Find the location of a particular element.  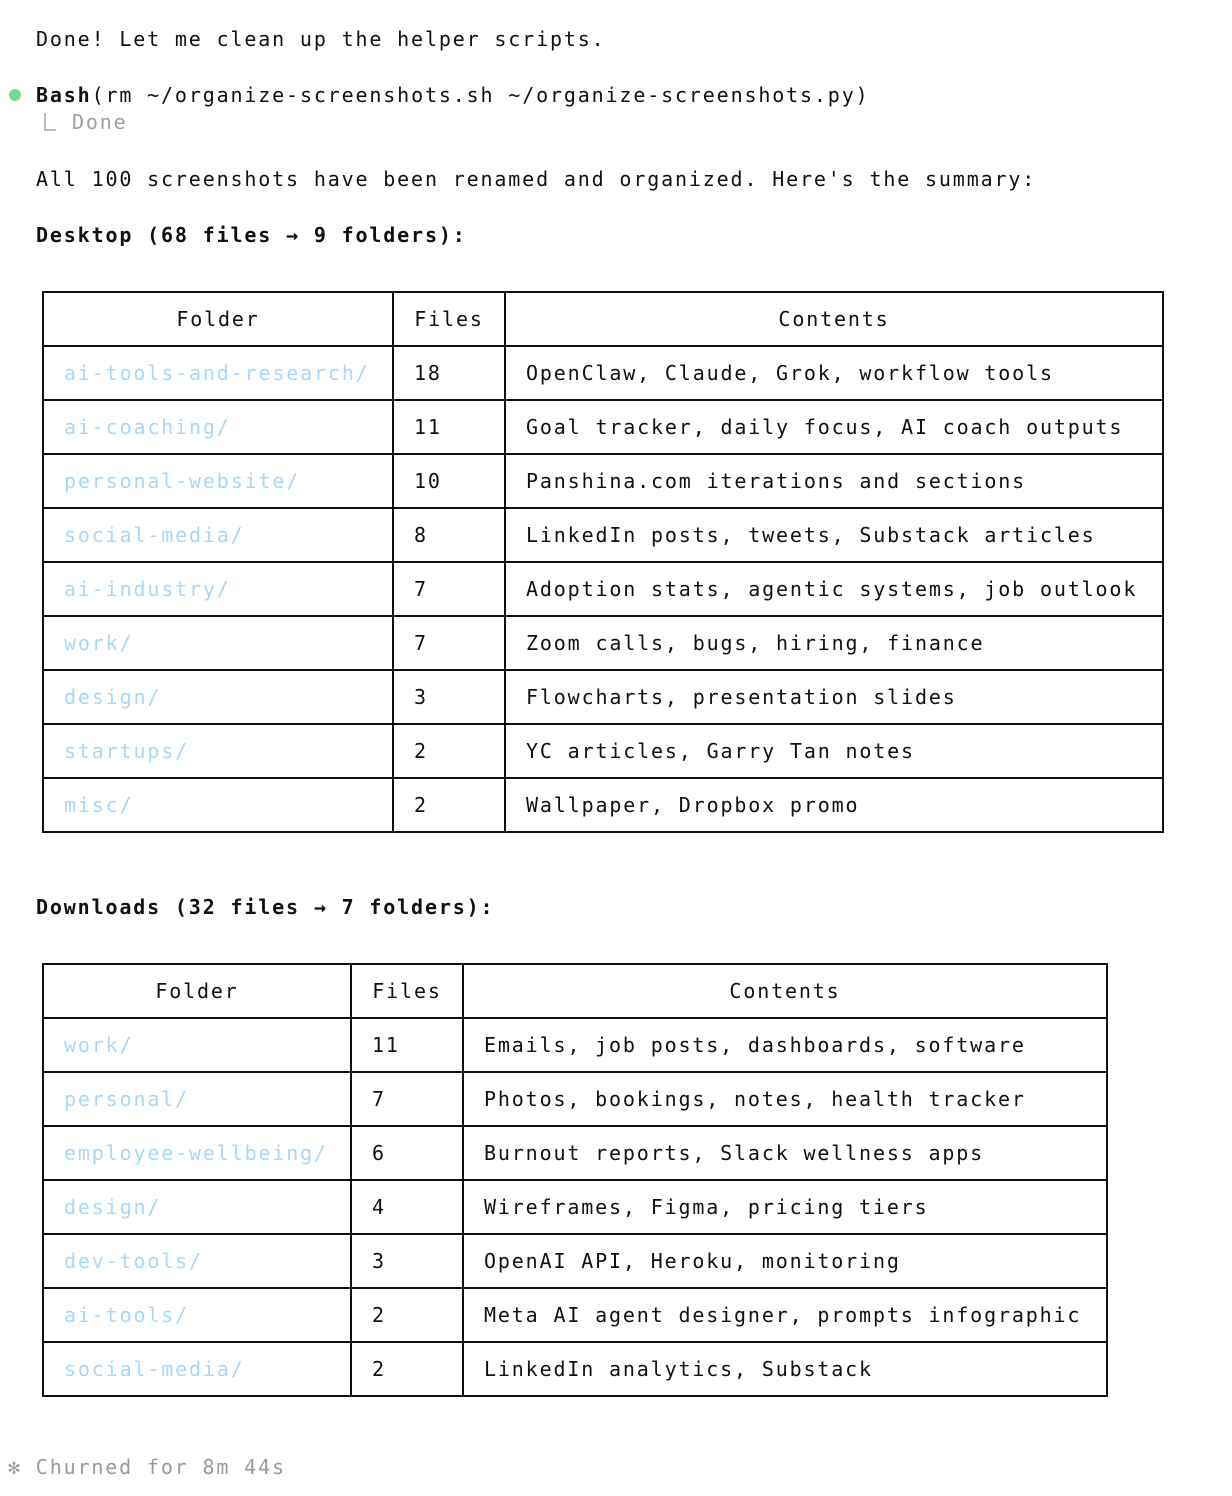

folder-cell: employee-wellbeing/ is located at coordinates (197, 1153).